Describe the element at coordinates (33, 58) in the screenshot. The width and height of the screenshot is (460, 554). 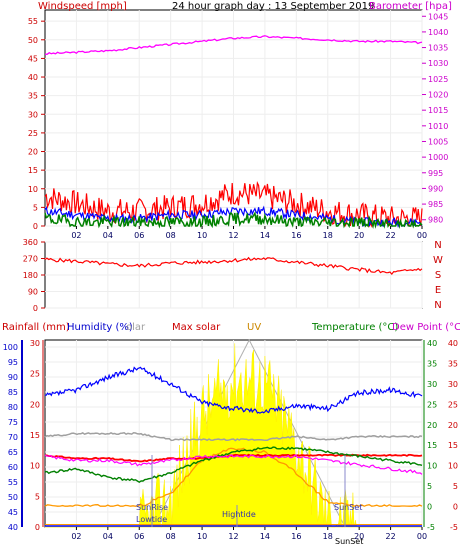
I see `wind-tick-label: 45` at that location.